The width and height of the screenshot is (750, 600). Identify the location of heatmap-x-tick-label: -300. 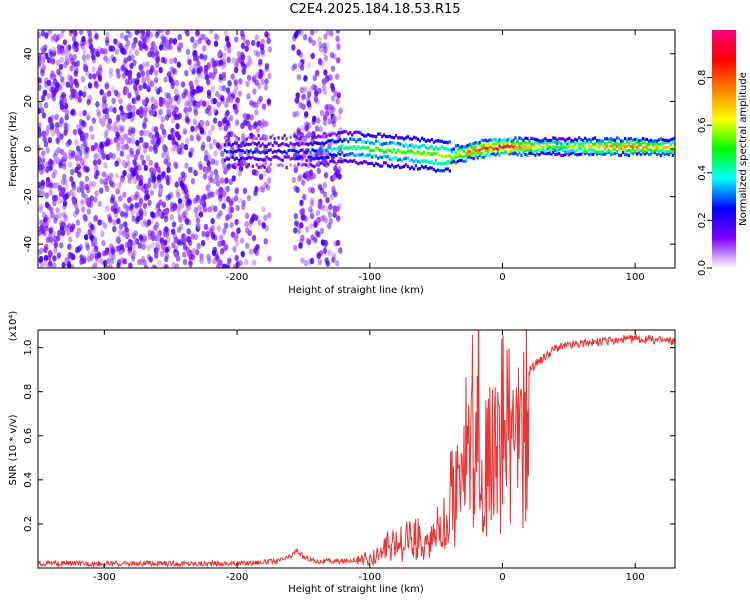
(104, 277).